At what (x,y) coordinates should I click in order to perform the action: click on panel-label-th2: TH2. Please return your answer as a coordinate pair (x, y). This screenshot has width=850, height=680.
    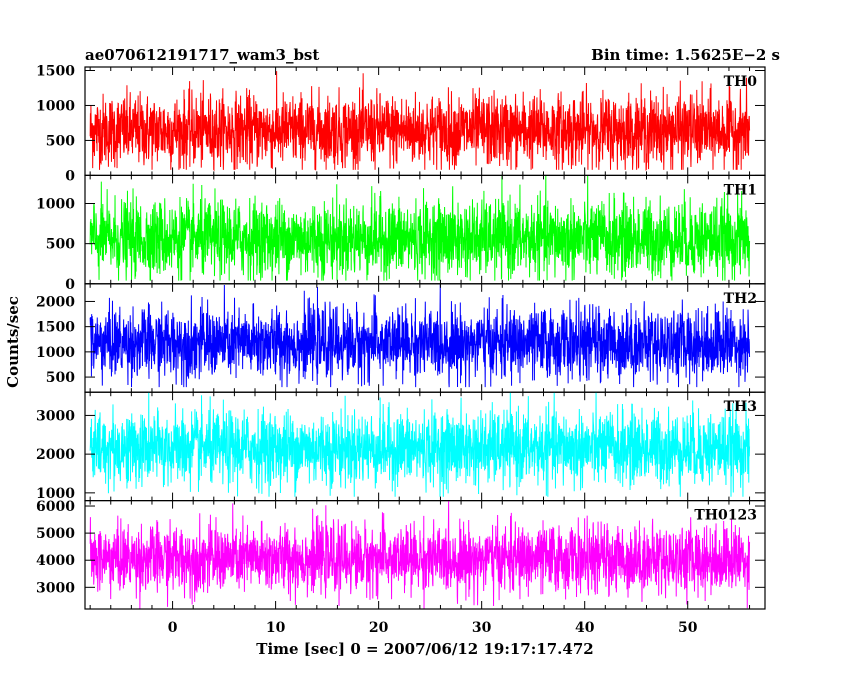
    Looking at the image, I should click on (740, 299).